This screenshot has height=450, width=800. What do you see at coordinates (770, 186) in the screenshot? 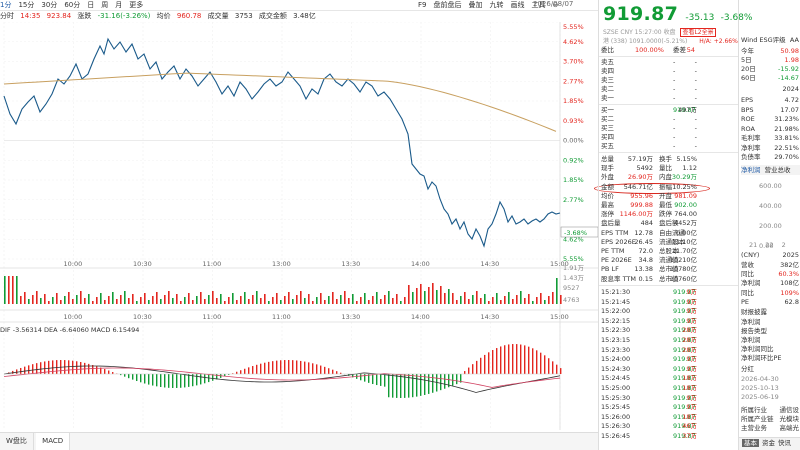
I see `mini-chart-tick: 600.00` at bounding box center [770, 186].